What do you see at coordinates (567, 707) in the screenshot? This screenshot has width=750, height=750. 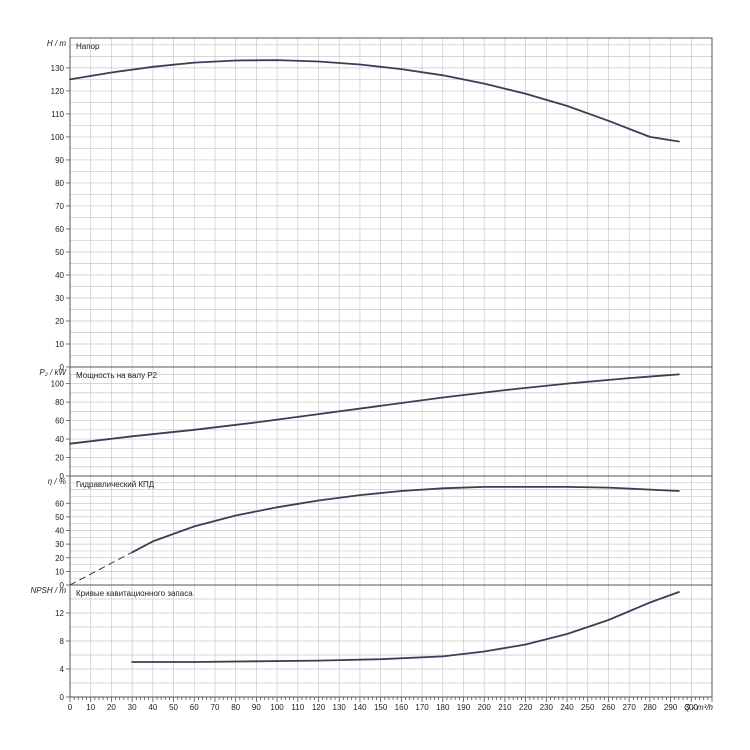 I see `x-tick-label: 240` at bounding box center [567, 707].